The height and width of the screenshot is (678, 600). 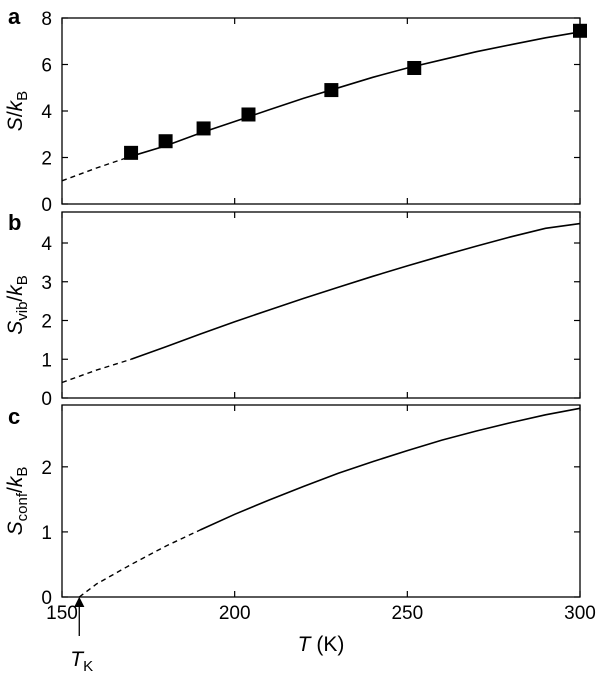 I want to click on x-tick-label: 150, so click(x=62, y=613).